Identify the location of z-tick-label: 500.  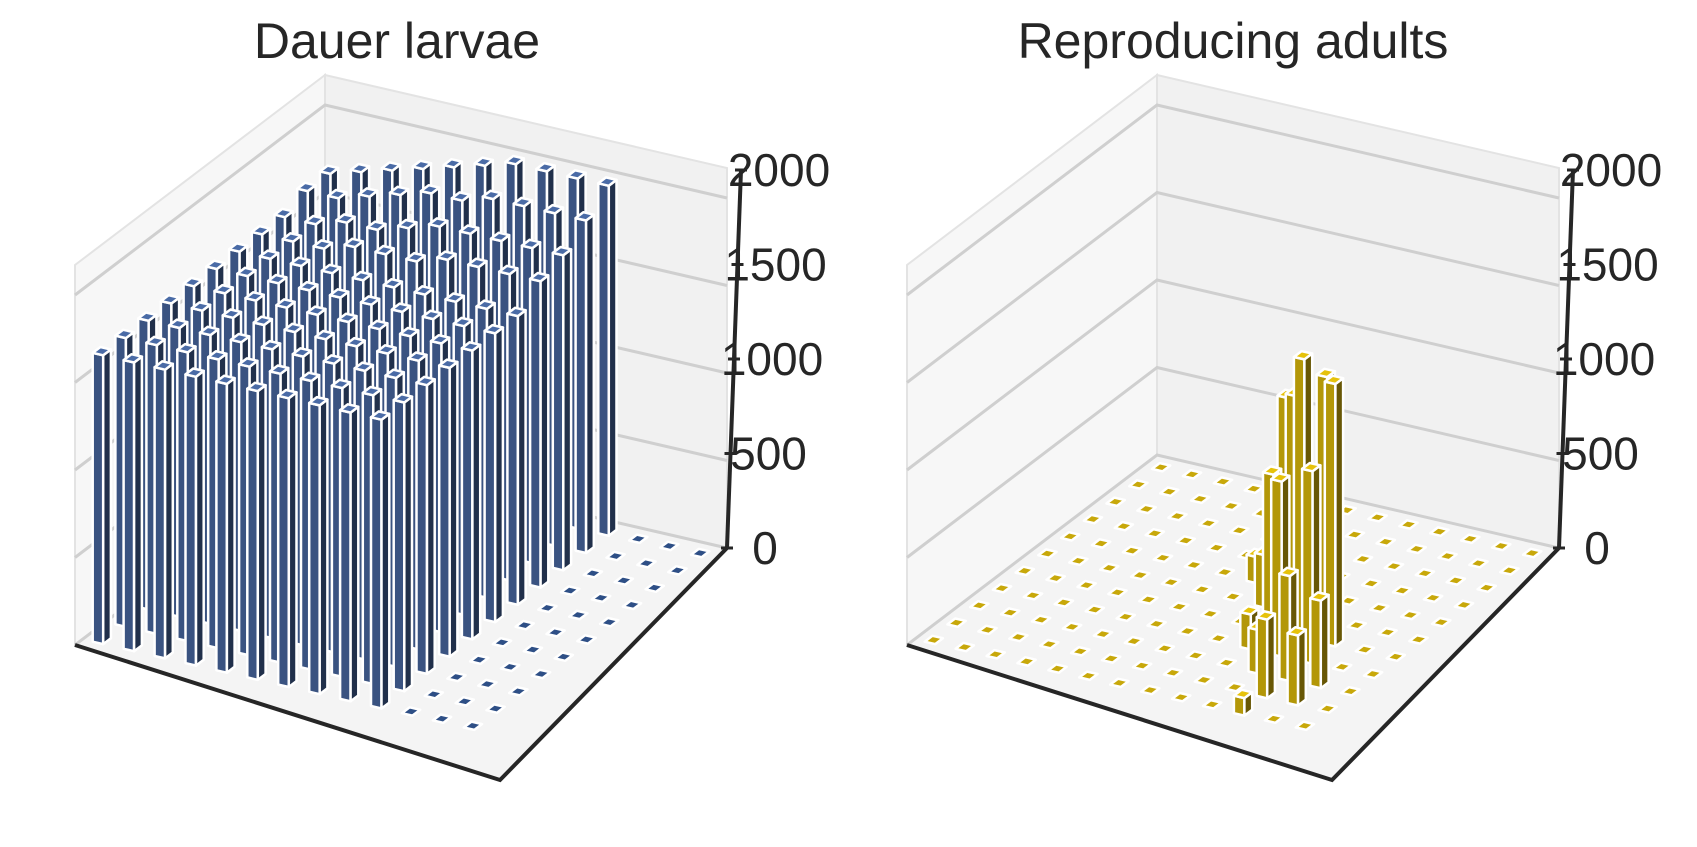
(768, 454).